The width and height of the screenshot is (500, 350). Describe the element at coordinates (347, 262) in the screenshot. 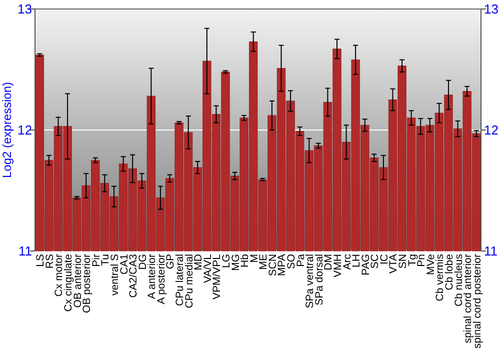

I see `x-tick-label: Arc` at that location.